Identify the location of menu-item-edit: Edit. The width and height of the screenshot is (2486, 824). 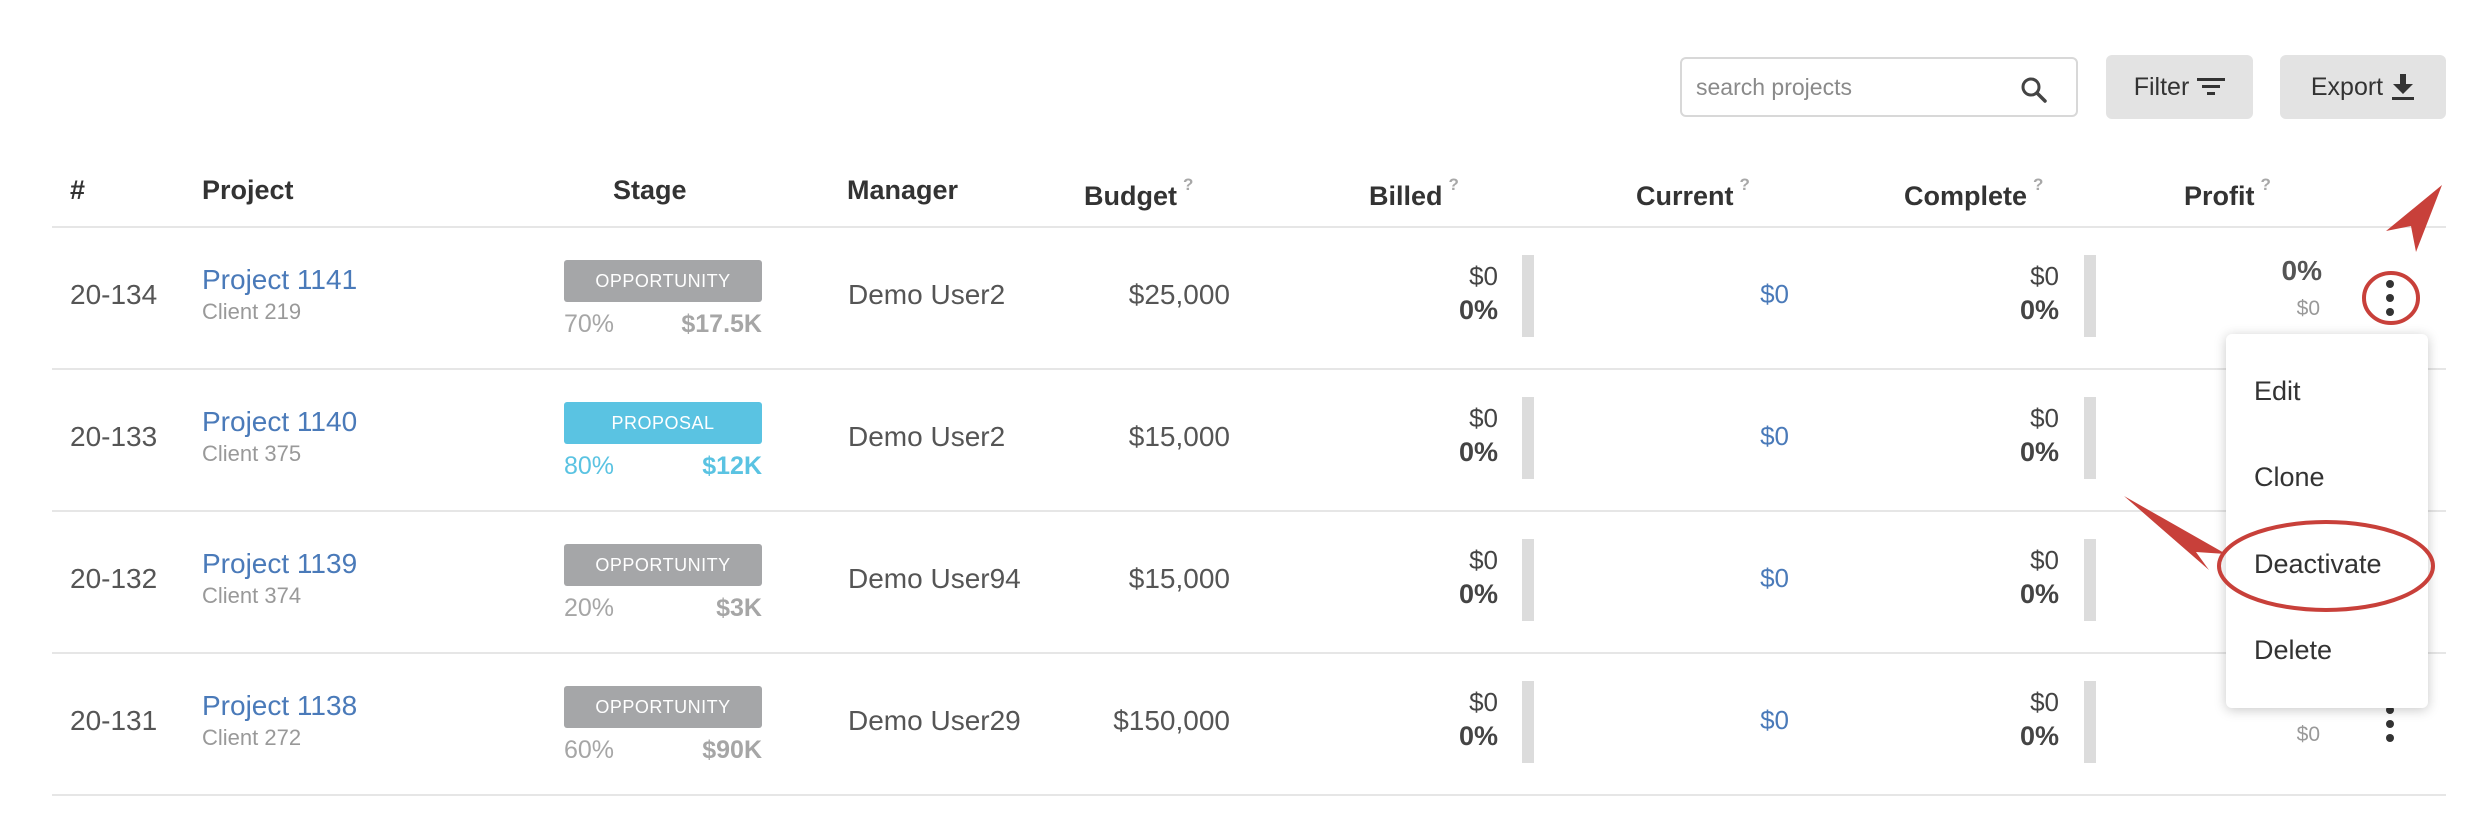
(2277, 391).